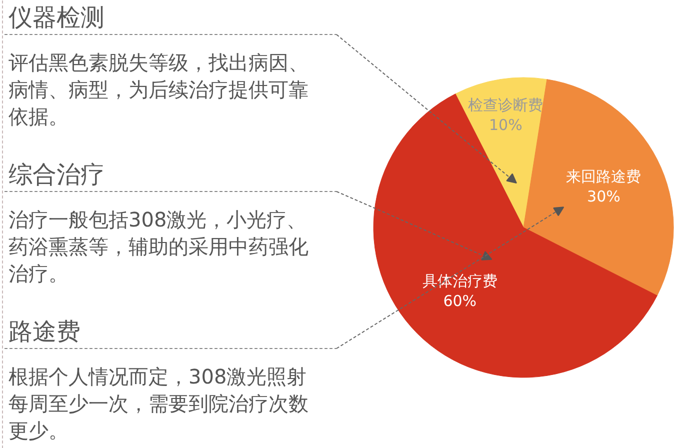  What do you see at coordinates (604, 177) in the screenshot?
I see `slice-label: 来回路途费` at bounding box center [604, 177].